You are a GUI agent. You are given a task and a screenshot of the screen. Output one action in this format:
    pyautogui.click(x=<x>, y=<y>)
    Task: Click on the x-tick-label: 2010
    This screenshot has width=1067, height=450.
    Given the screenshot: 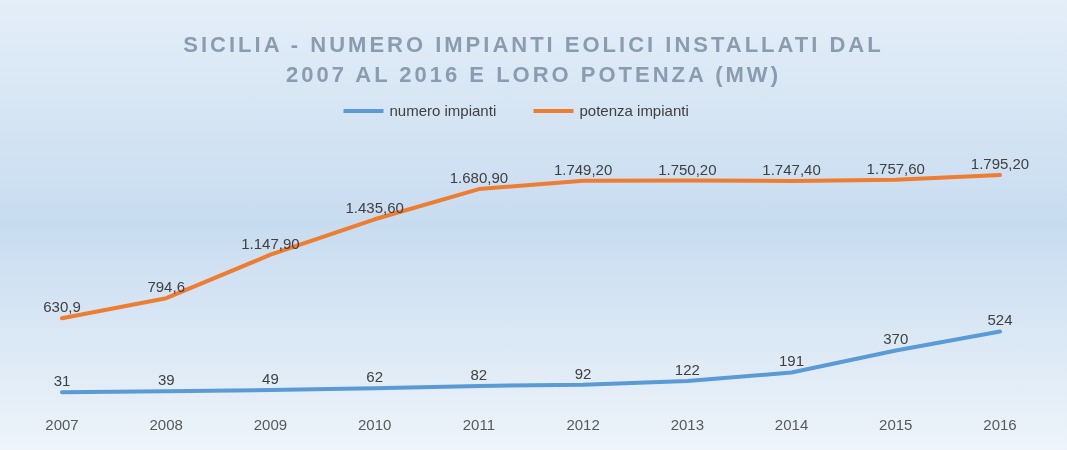 What is the action you would take?
    pyautogui.click(x=374, y=424)
    